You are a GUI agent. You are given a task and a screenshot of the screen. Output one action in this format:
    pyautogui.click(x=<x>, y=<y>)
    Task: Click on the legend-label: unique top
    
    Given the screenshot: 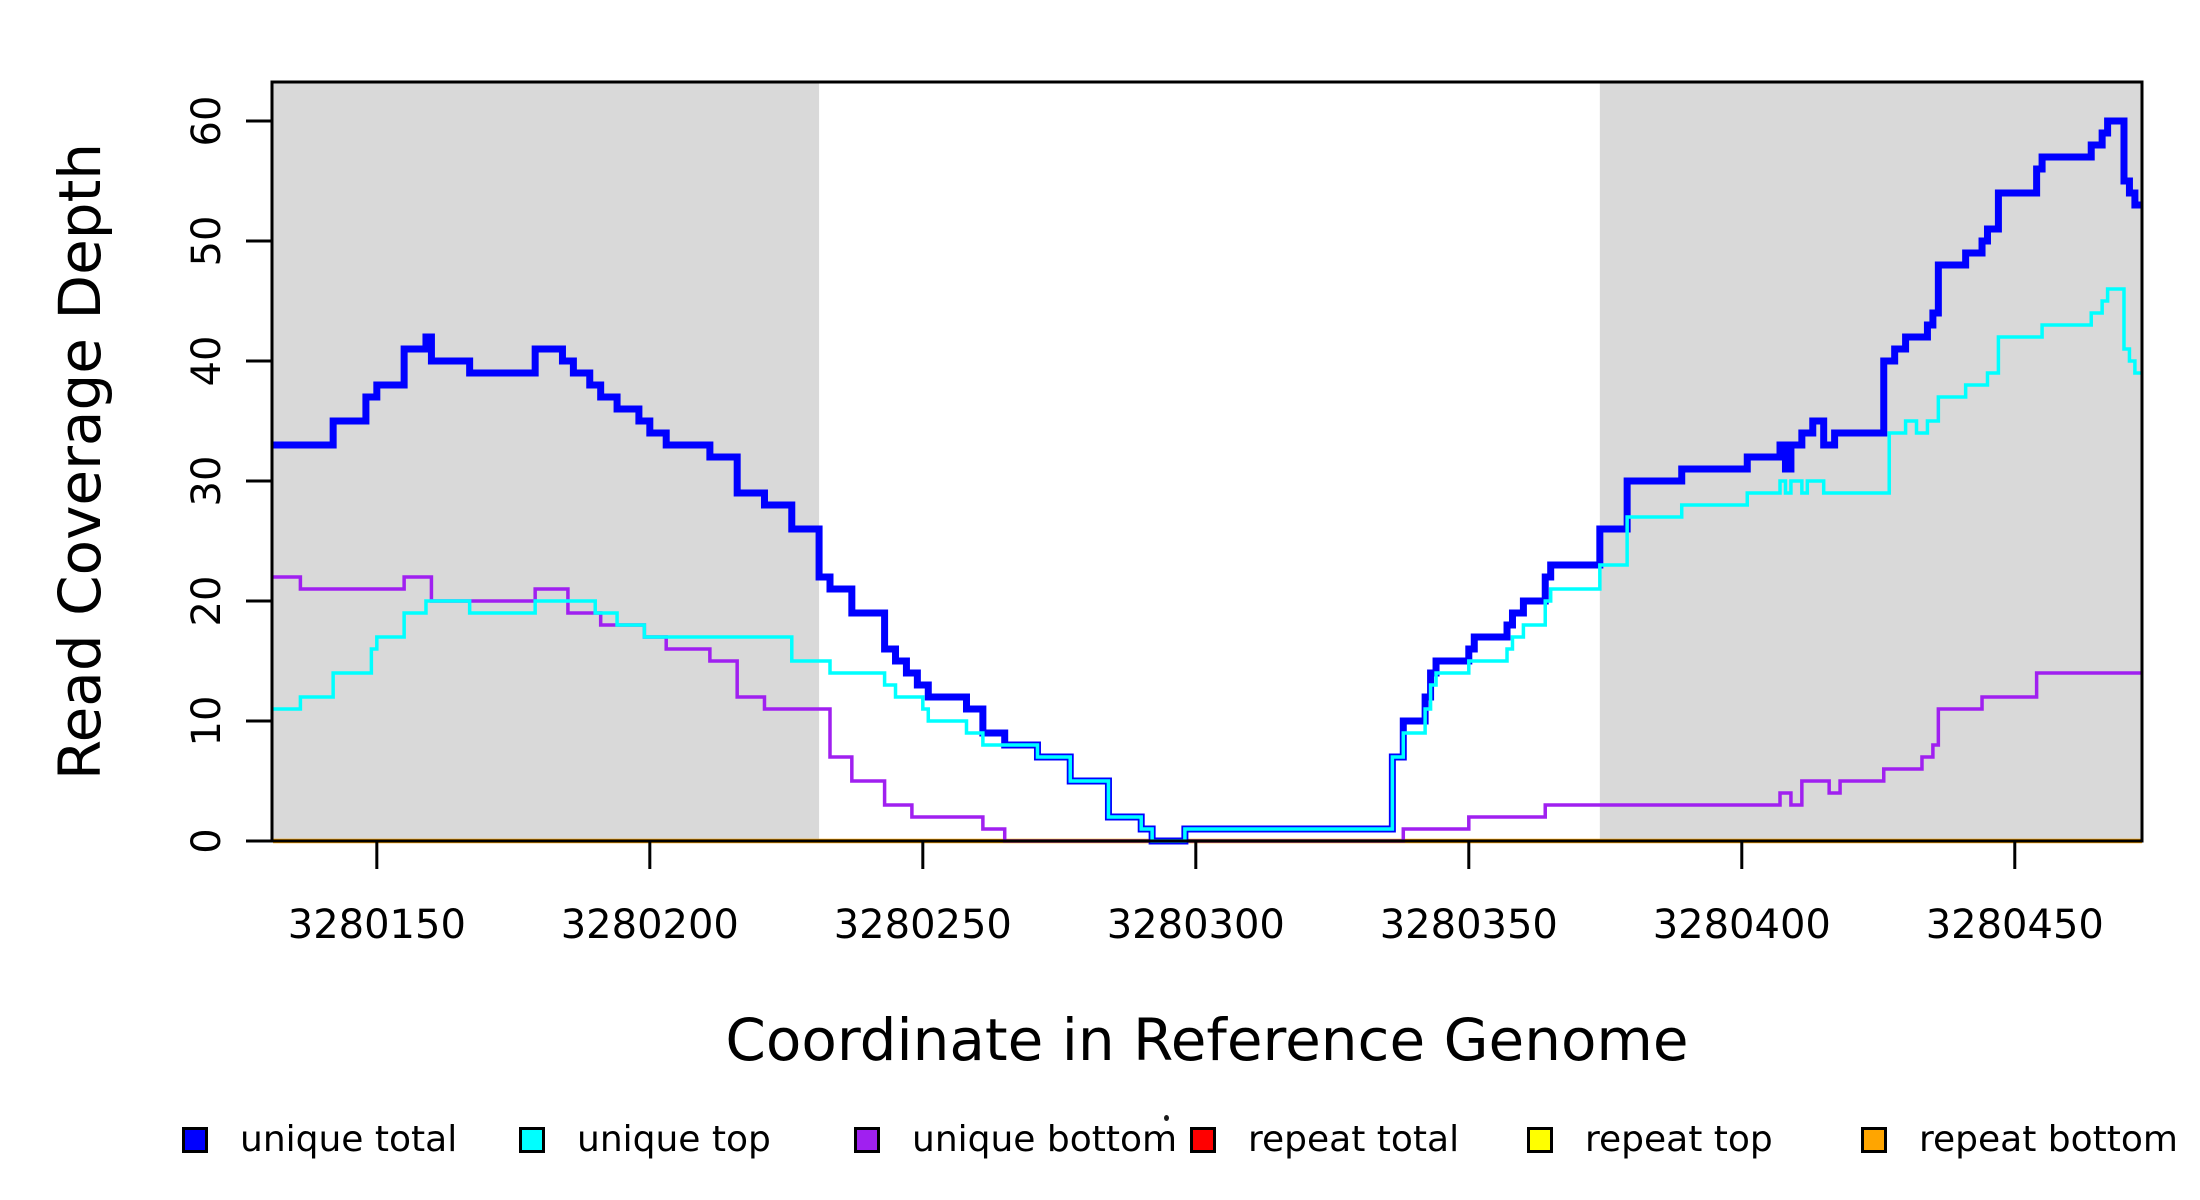 What is the action you would take?
    pyautogui.click(x=674, y=1139)
    